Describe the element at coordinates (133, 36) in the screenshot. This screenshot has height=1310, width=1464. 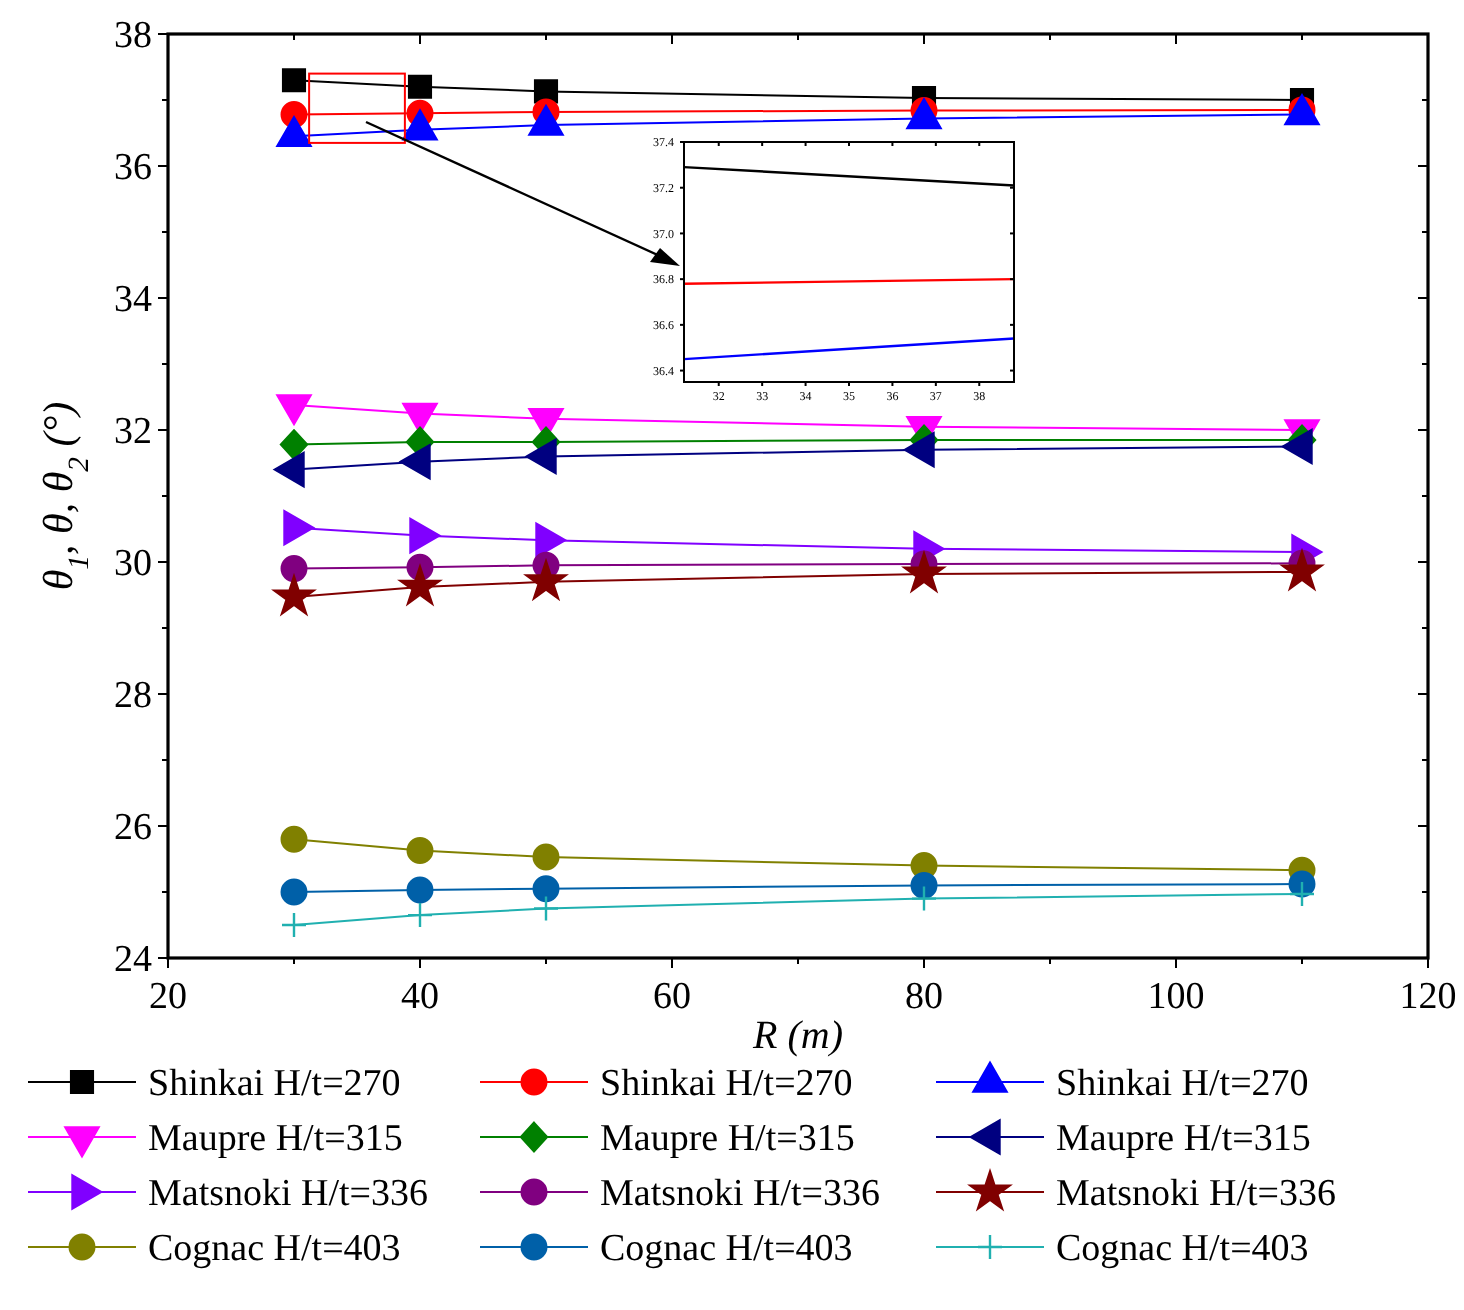
I see `y-tick-label: 38` at that location.